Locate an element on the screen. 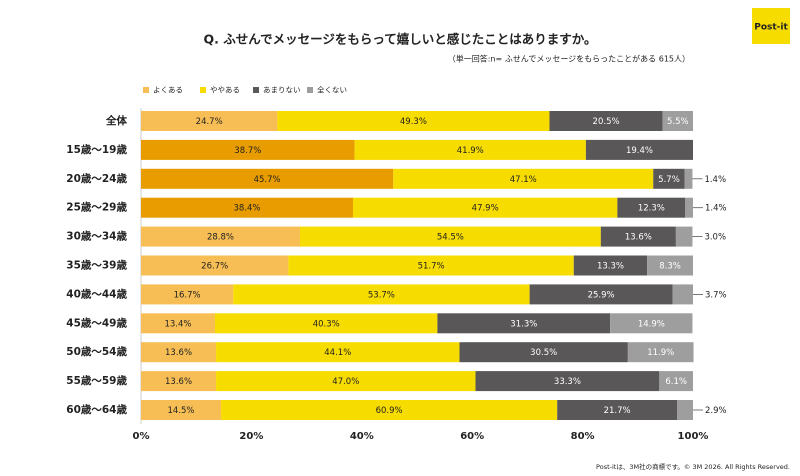 This screenshot has height=476, width=800. data-label: 51.7% is located at coordinates (431, 267).